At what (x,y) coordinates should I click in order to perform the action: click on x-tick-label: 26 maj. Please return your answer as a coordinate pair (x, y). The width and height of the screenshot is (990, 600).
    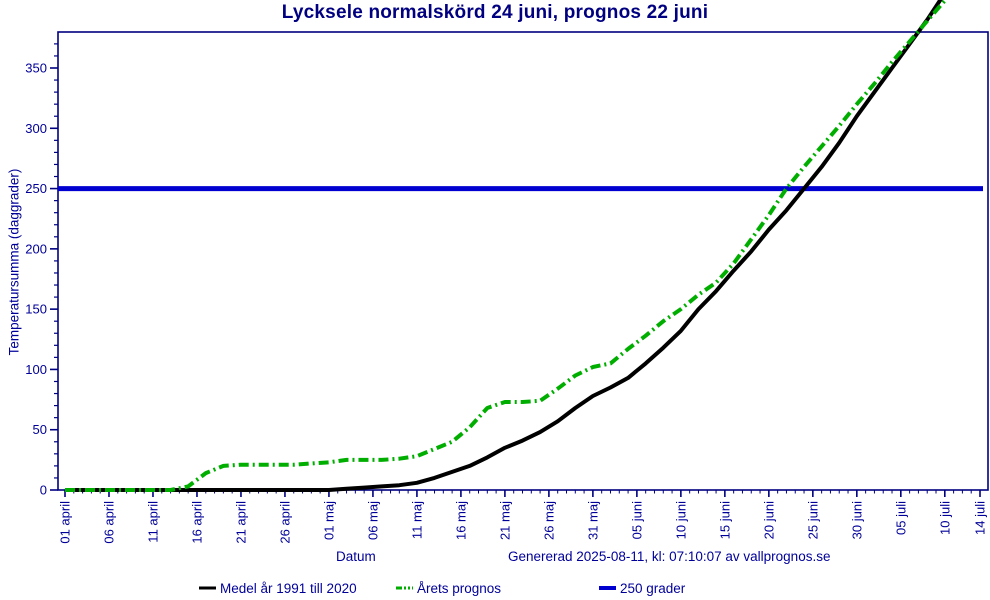
    Looking at the image, I should click on (548, 520).